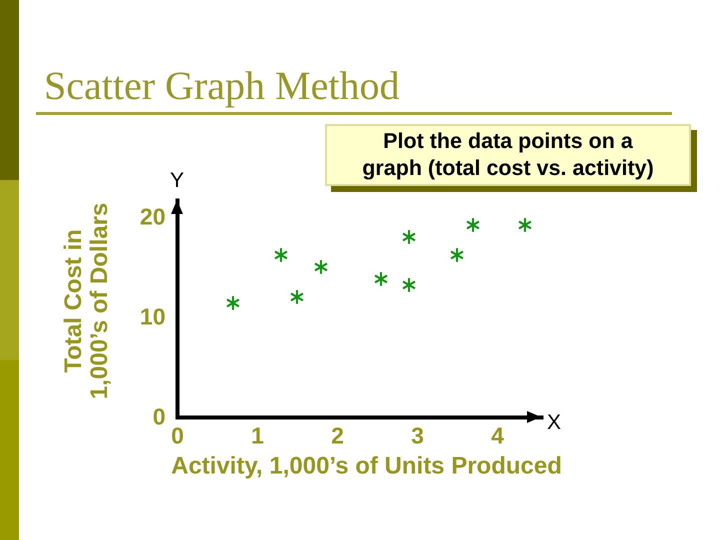 The height and width of the screenshot is (540, 720). I want to click on text: Y, so click(177, 180).